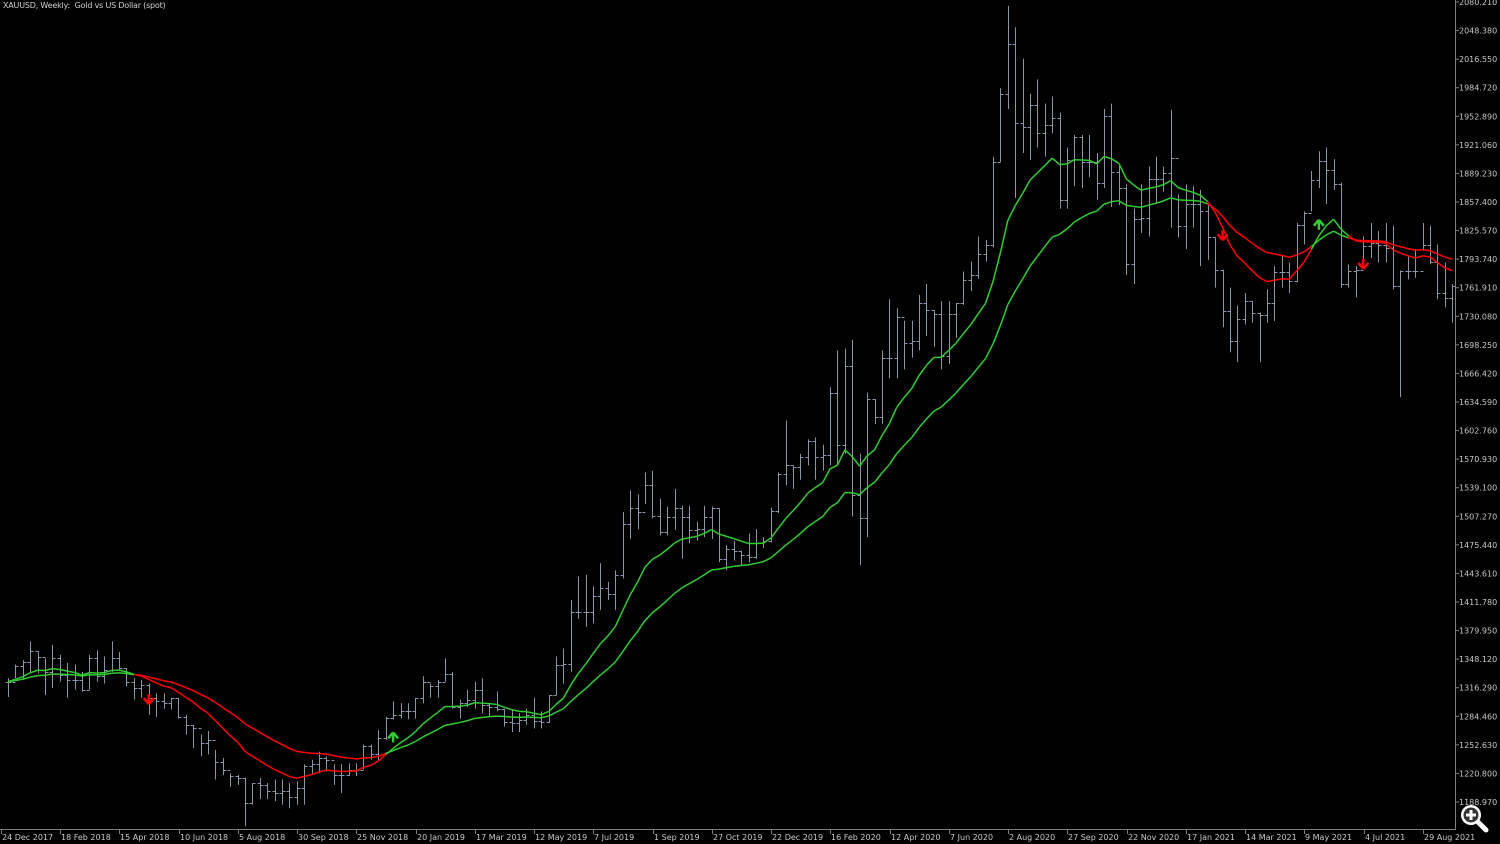 This screenshot has width=1500, height=844. Describe the element at coordinates (1478, 288) in the screenshot. I see `price-tick-label: 1761.910` at that location.